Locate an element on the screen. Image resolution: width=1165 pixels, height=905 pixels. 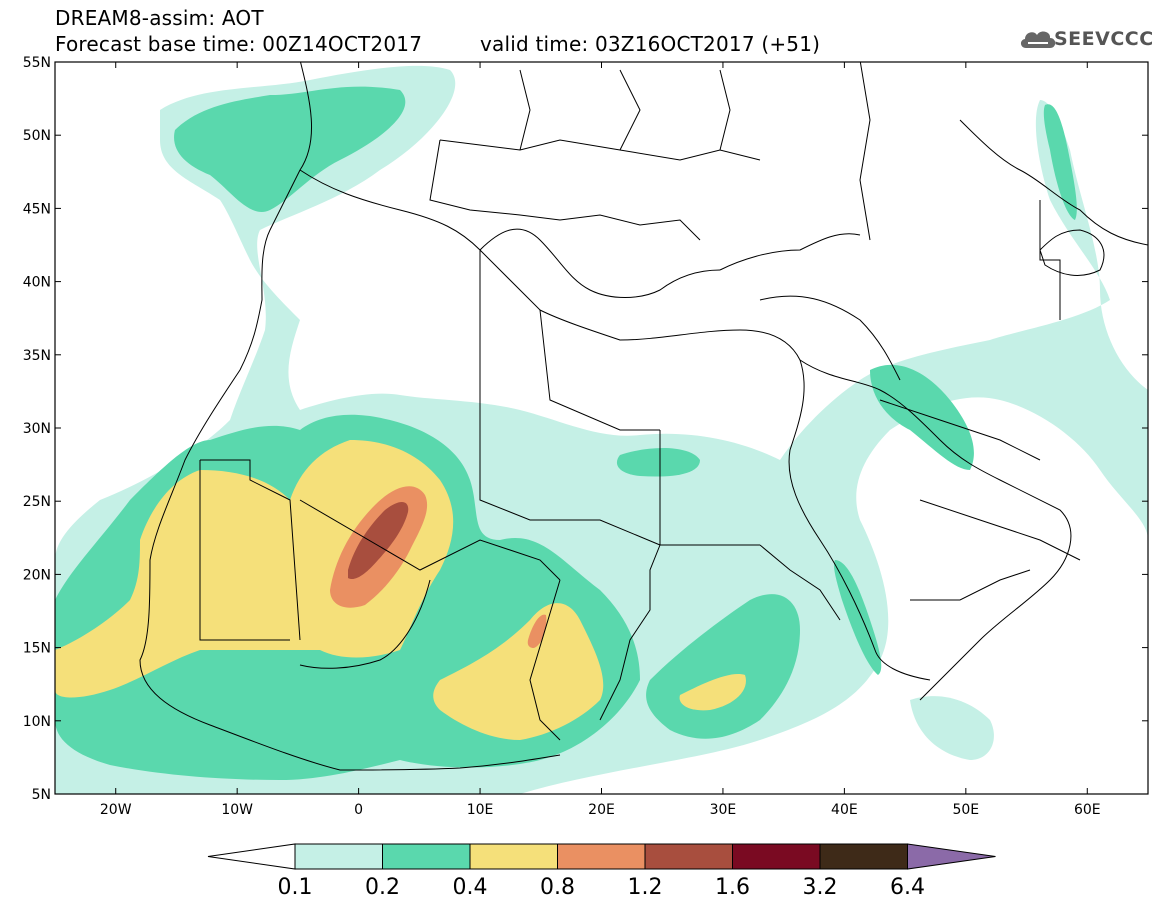
lon-label: 30E is located at coordinates (723, 810).